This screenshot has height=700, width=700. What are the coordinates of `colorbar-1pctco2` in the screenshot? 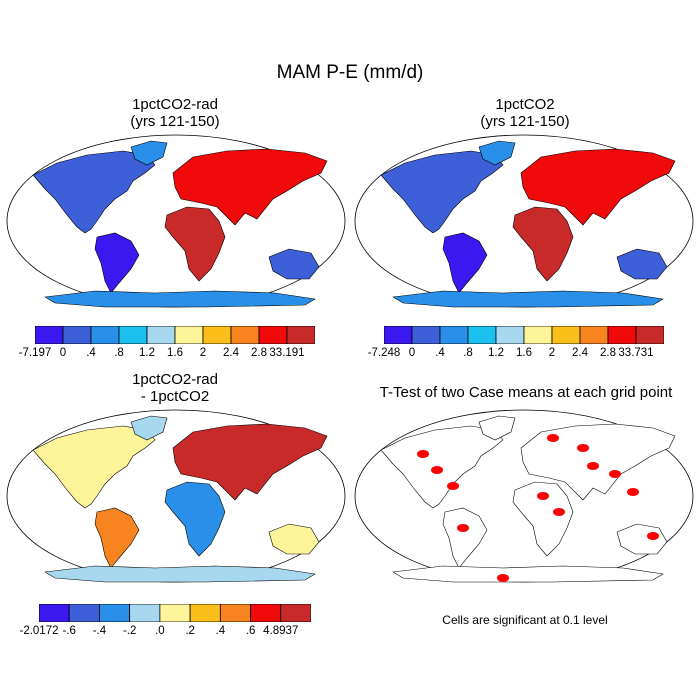 It's located at (524, 335).